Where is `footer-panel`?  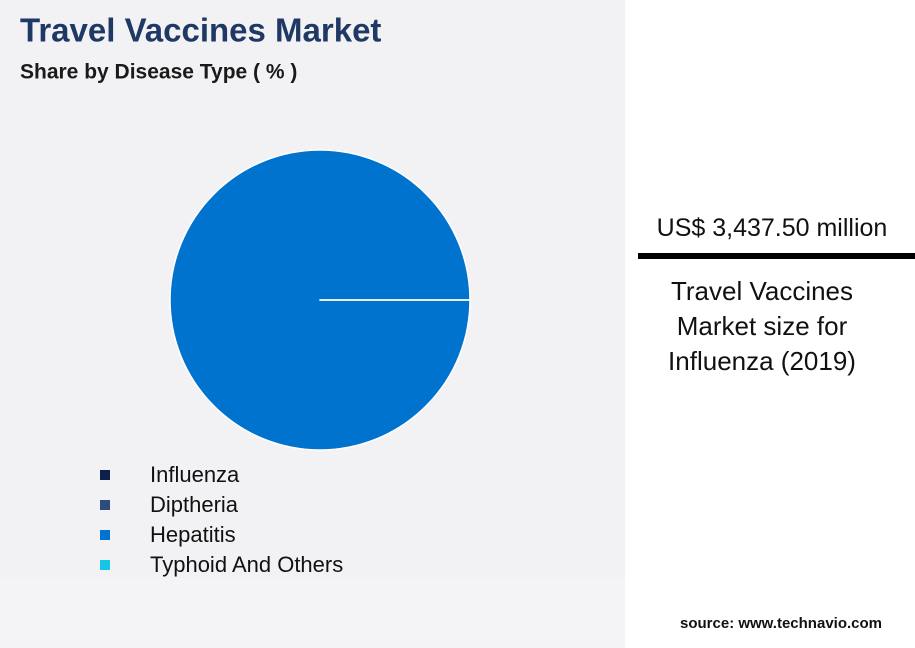
footer-panel is located at coordinates (312, 613).